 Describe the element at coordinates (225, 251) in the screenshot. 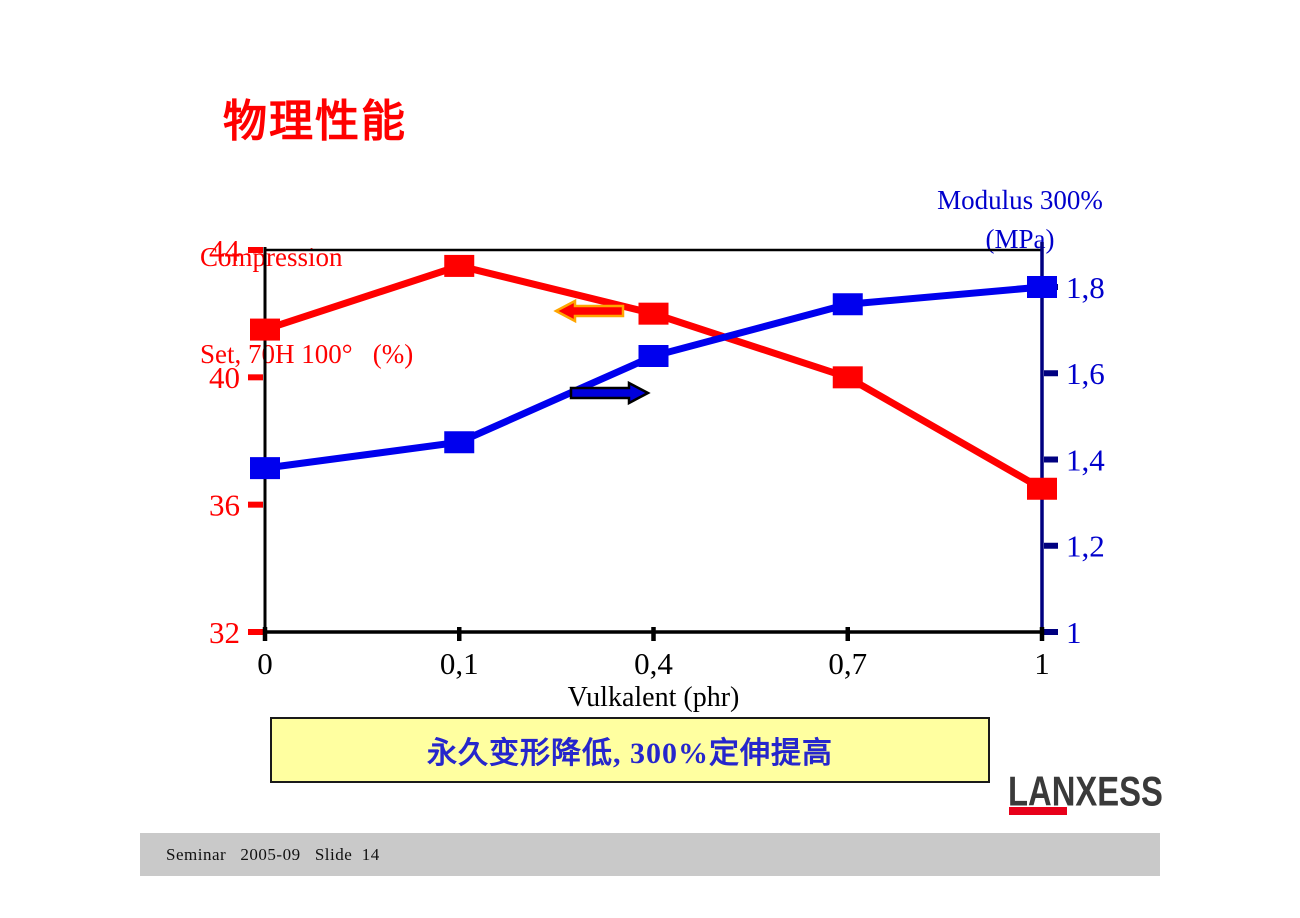

I see `left-tick-label: 44` at that location.